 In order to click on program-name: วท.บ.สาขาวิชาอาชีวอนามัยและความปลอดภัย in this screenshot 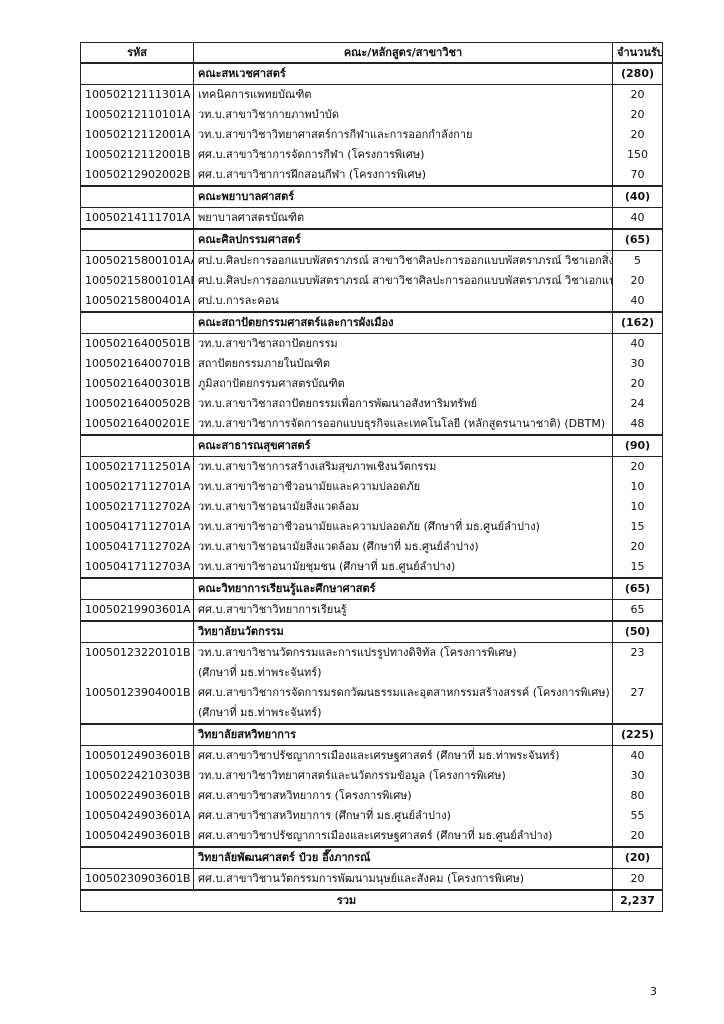, I will do `click(309, 486)`.